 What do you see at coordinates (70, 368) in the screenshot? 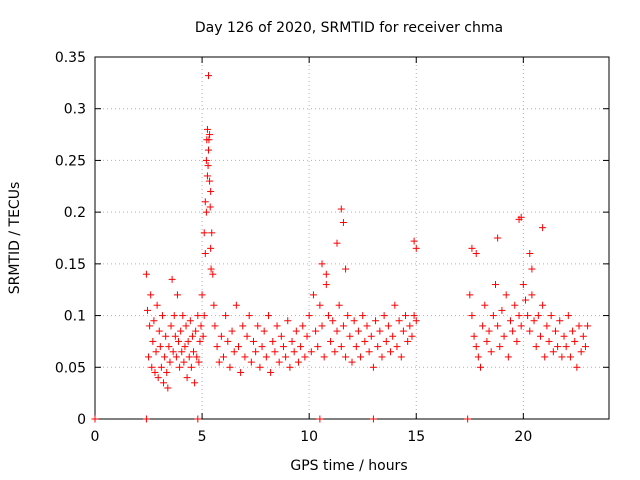
I see `y-tick-label: 0.05` at bounding box center [70, 368].